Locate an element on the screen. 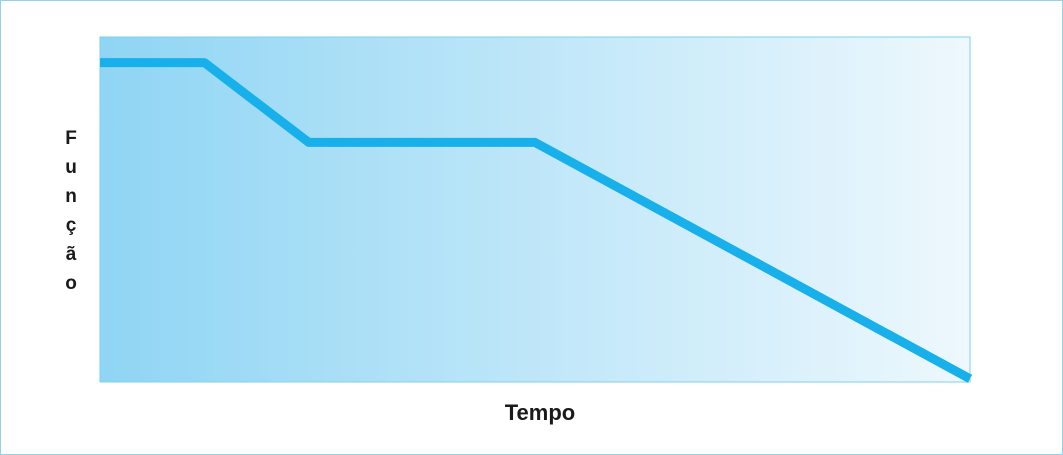 Image resolution: width=1063 pixels, height=455 pixels. y-axis-label-char: ã is located at coordinates (71, 254).